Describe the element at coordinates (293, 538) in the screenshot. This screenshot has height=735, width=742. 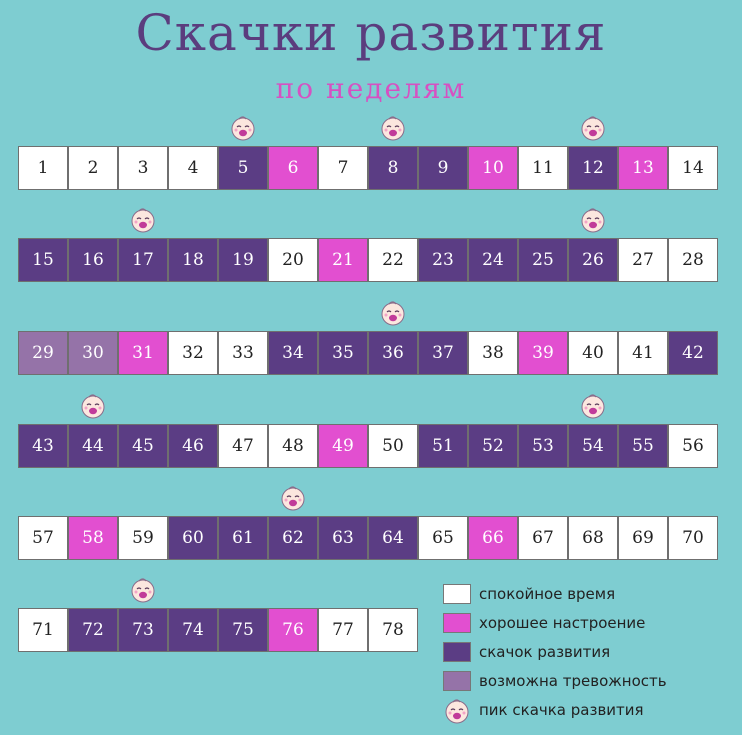
I see `week-cell: 62` at that location.